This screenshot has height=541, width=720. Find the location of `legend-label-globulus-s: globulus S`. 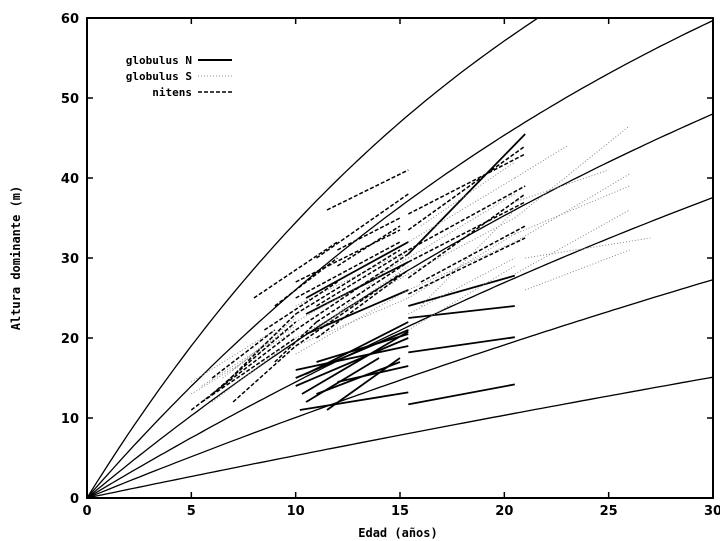

legend-label-globulus-s: globulus S is located at coordinates (159, 76).